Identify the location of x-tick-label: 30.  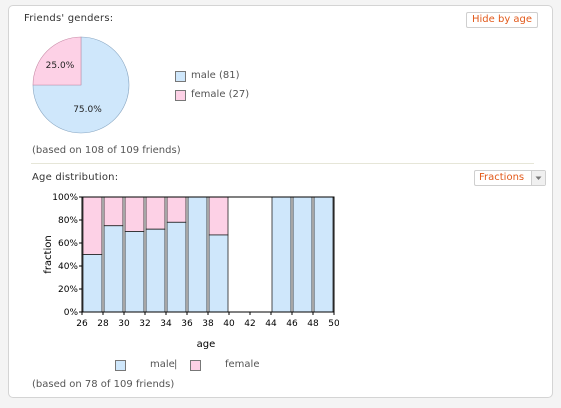
(124, 324).